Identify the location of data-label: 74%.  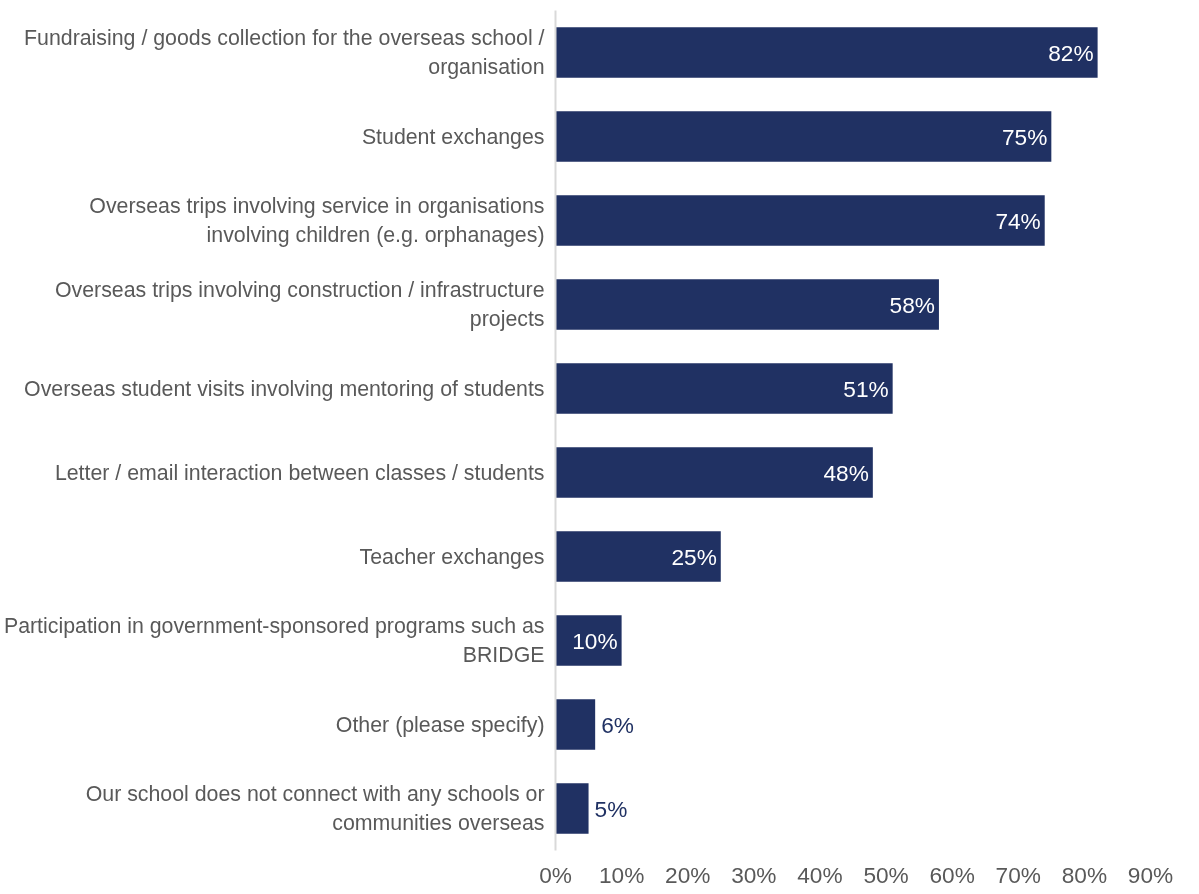
(1018, 220).